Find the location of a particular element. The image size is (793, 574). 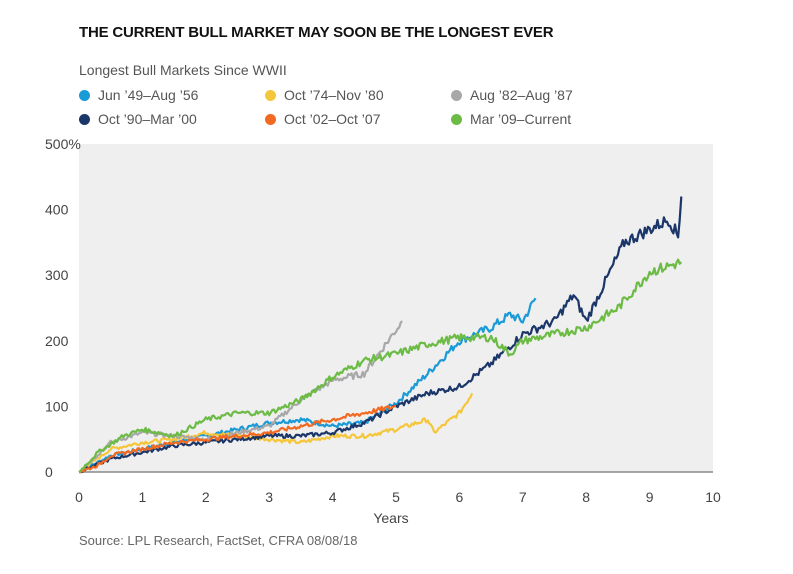

x-tick-label: 1 is located at coordinates (143, 497).